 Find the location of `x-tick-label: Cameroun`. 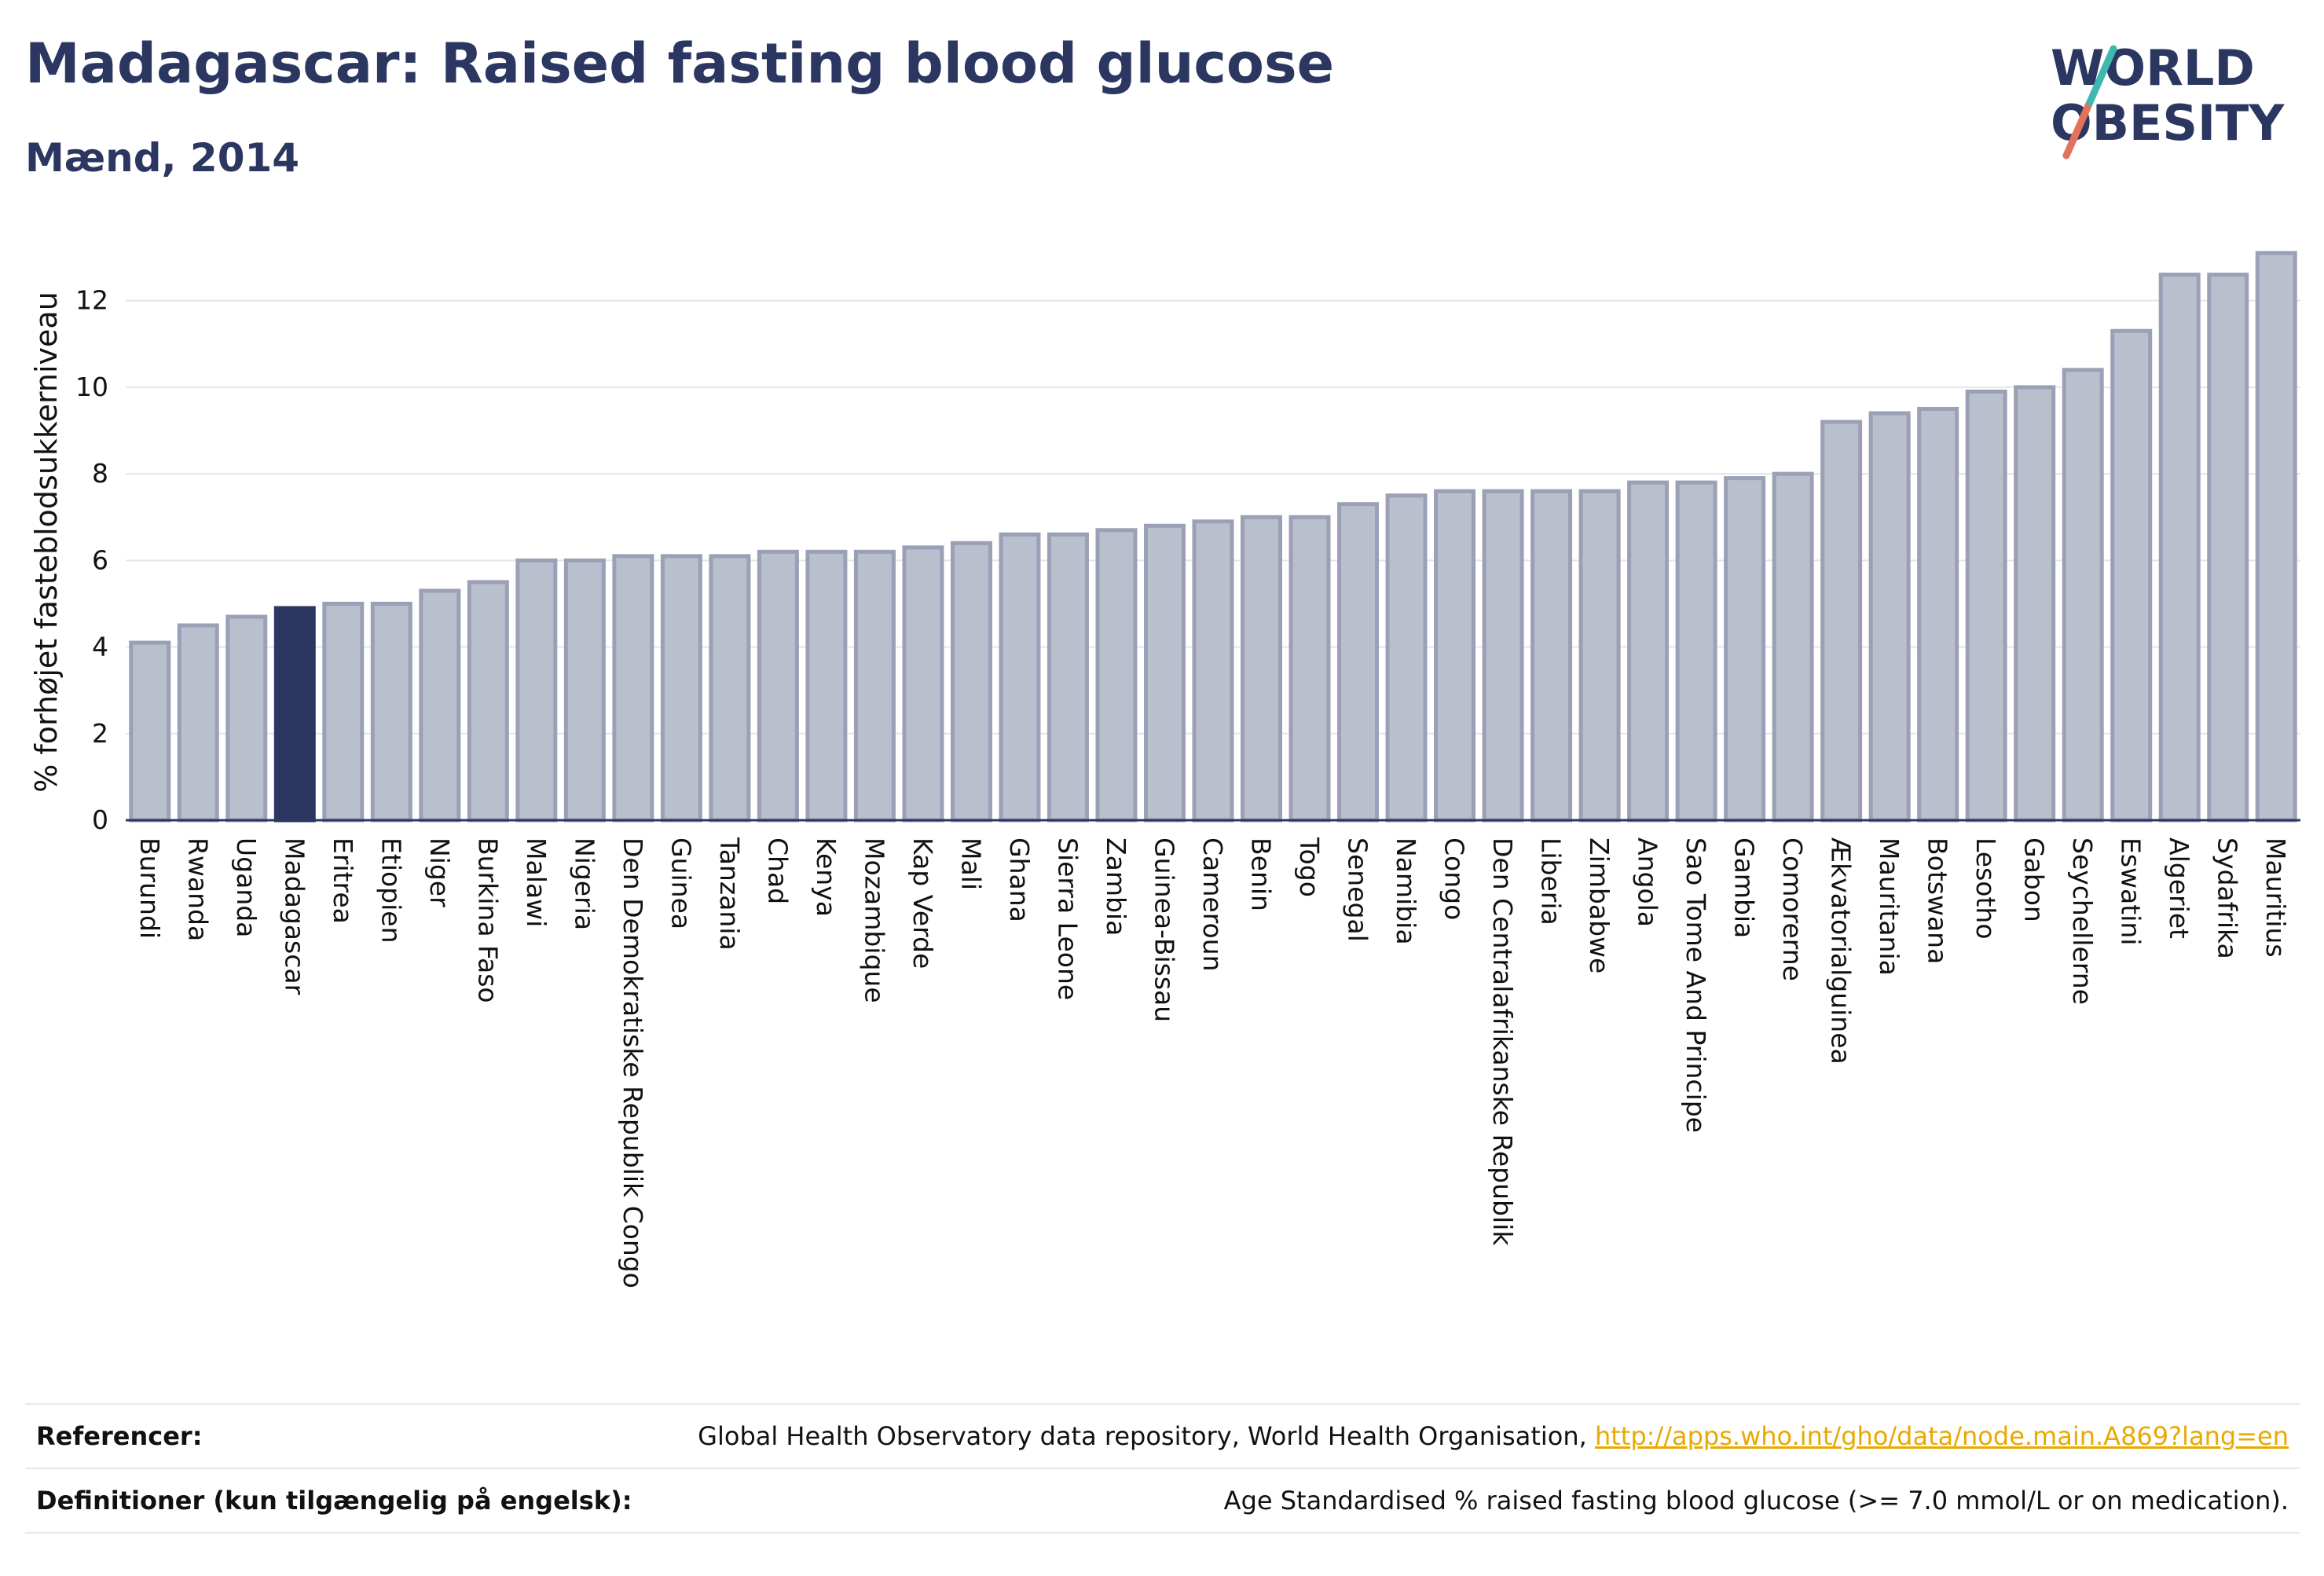

x-tick-label: Cameroun is located at coordinates (1212, 904).